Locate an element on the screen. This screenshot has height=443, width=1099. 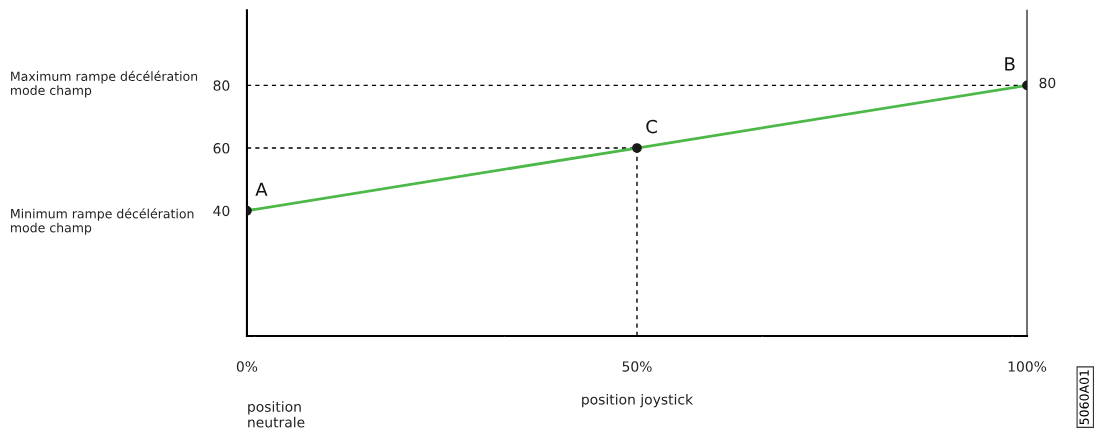
x-tick-label: 100% is located at coordinates (1027, 366).